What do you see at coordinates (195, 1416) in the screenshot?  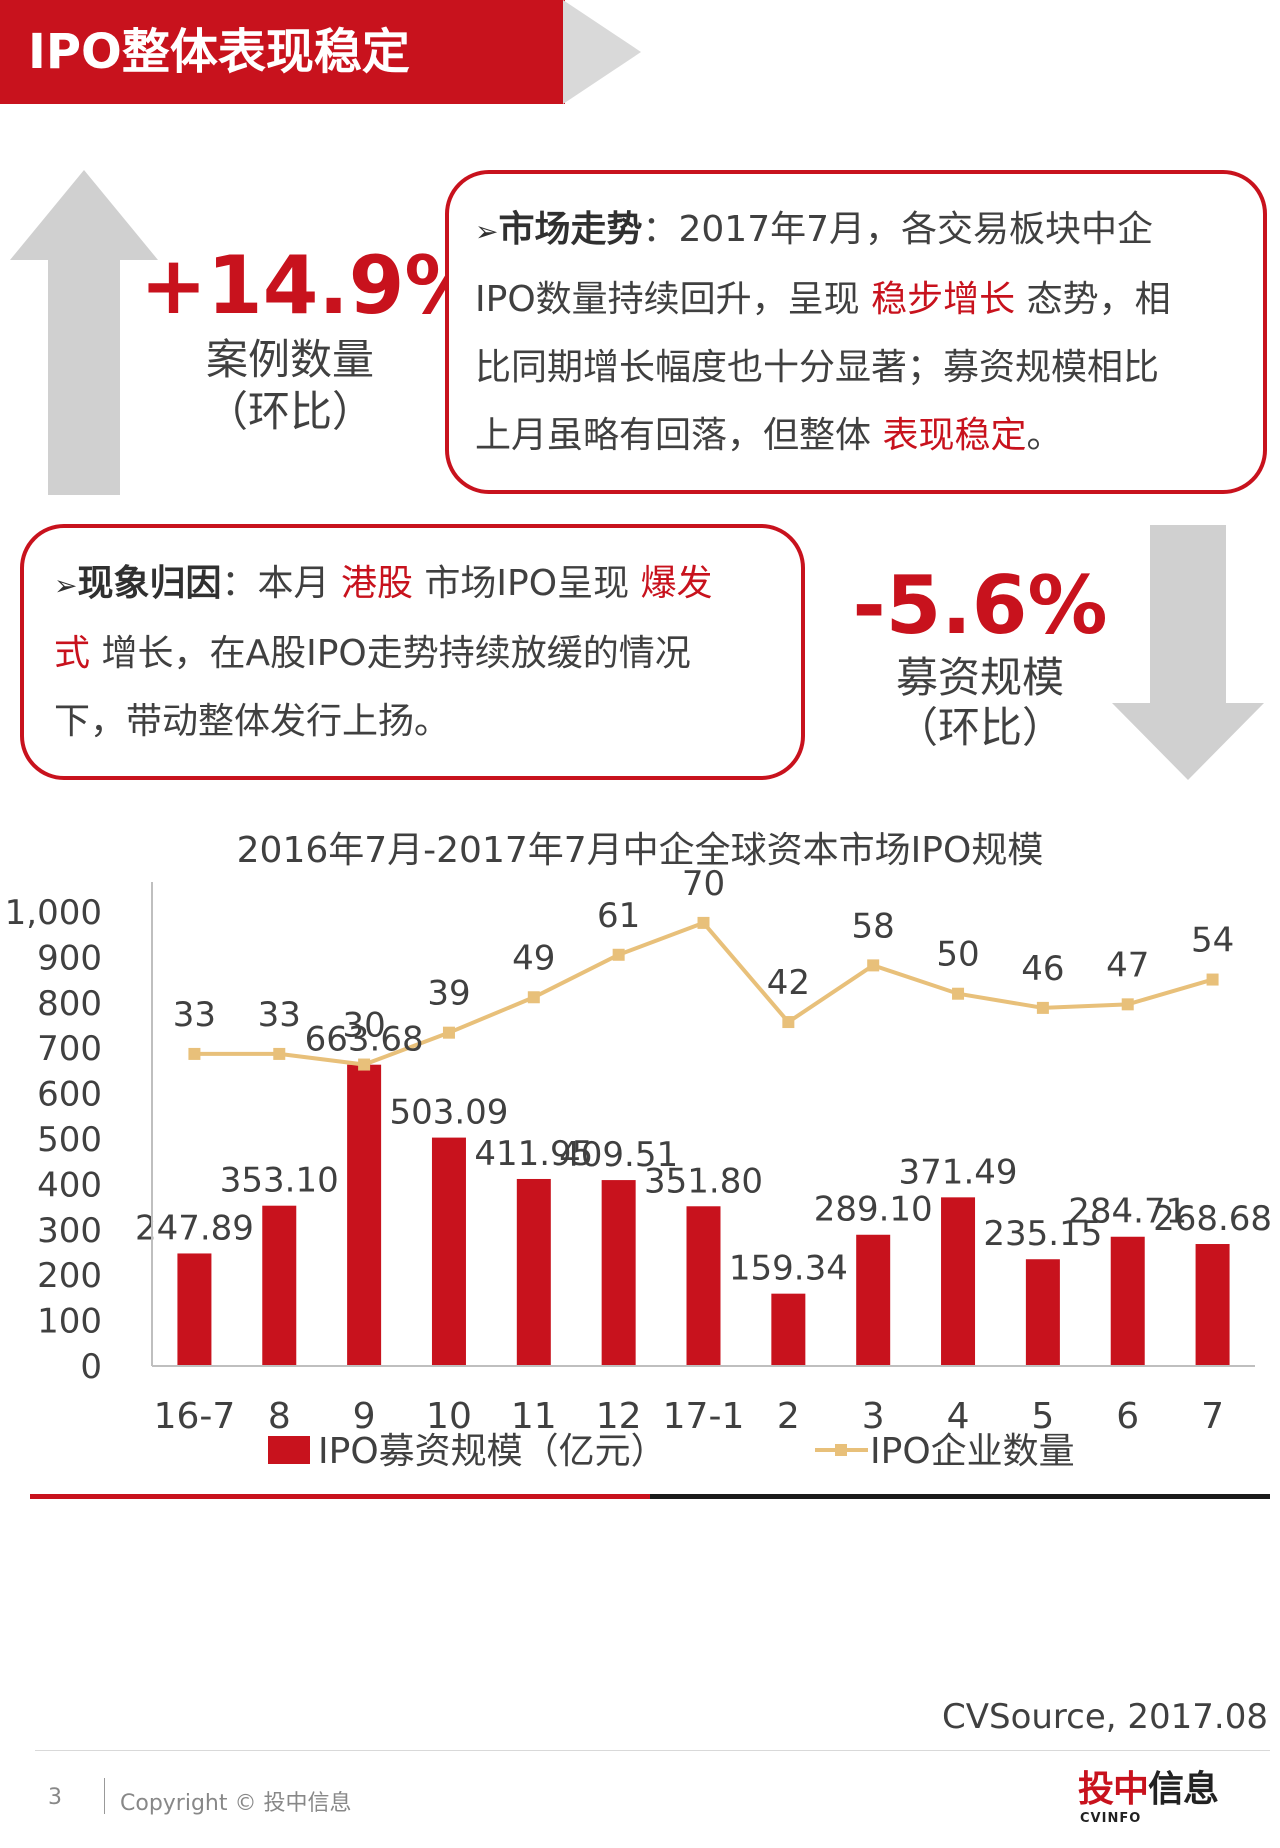 I see `x-tick-label: 16-7` at bounding box center [195, 1416].